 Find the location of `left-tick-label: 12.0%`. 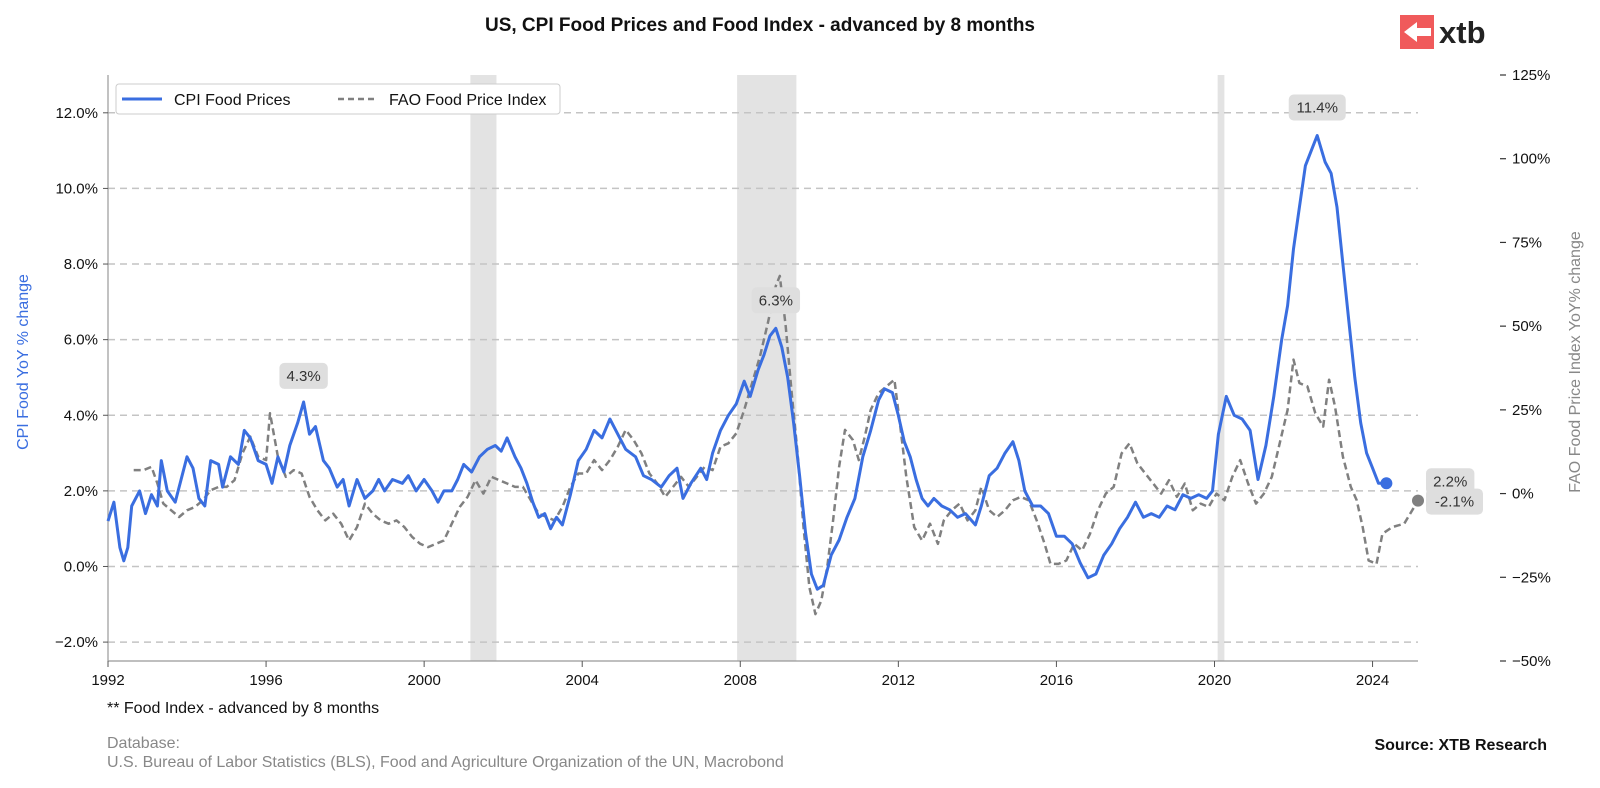

left-tick-label: 12.0% is located at coordinates (76, 113).